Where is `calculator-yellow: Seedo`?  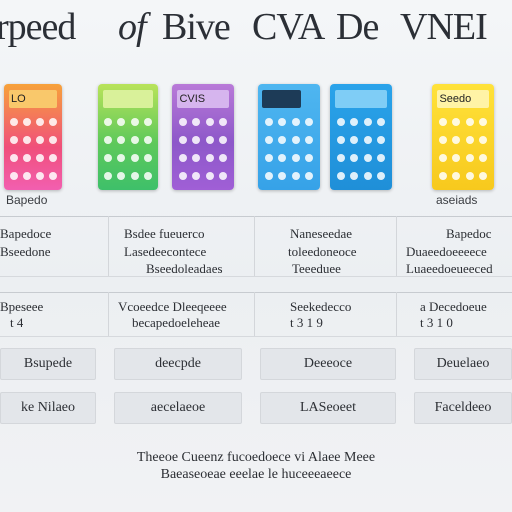
calculator-yellow: Seedo is located at coordinates (463, 137).